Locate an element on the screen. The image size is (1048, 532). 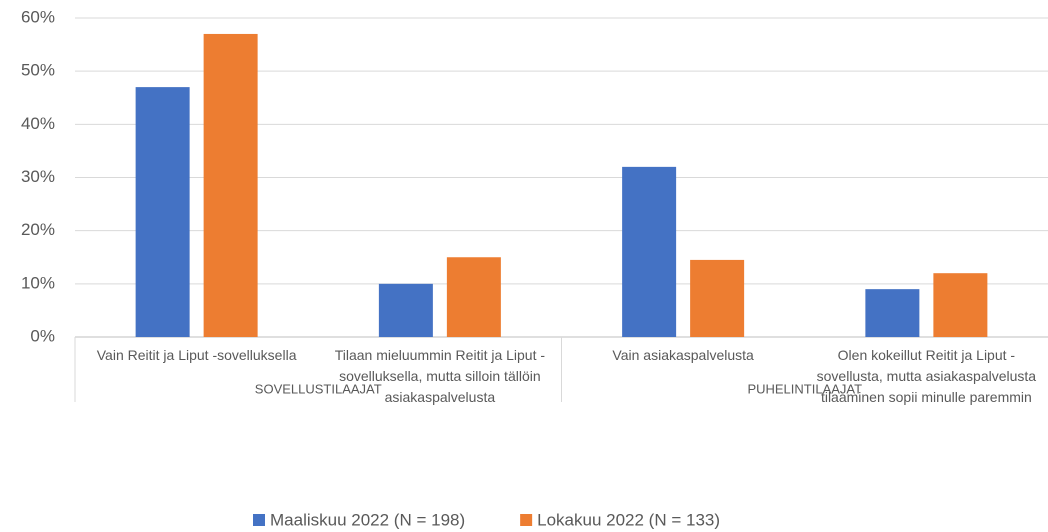
legend-label: Lokakuu 2022 (N = 133) is located at coordinates (628, 519).